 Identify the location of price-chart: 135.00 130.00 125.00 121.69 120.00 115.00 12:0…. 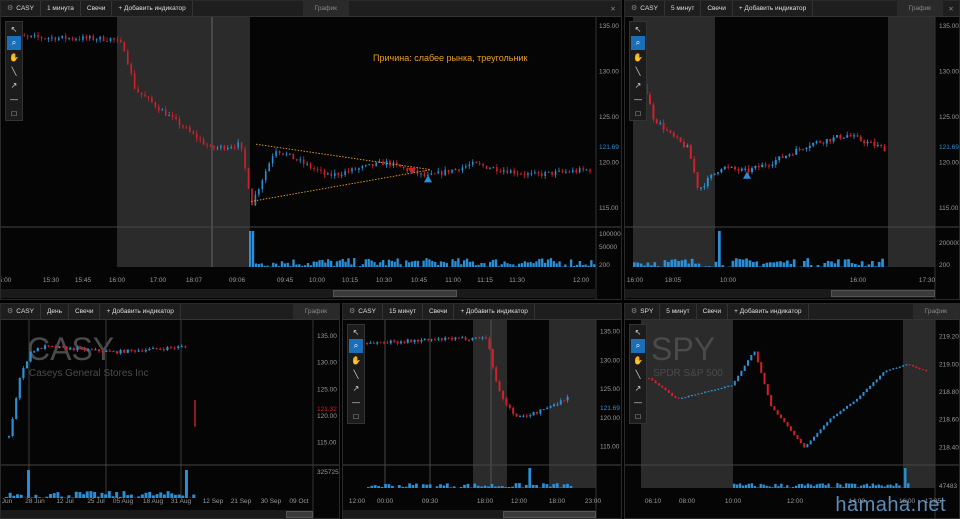
(482, 411).